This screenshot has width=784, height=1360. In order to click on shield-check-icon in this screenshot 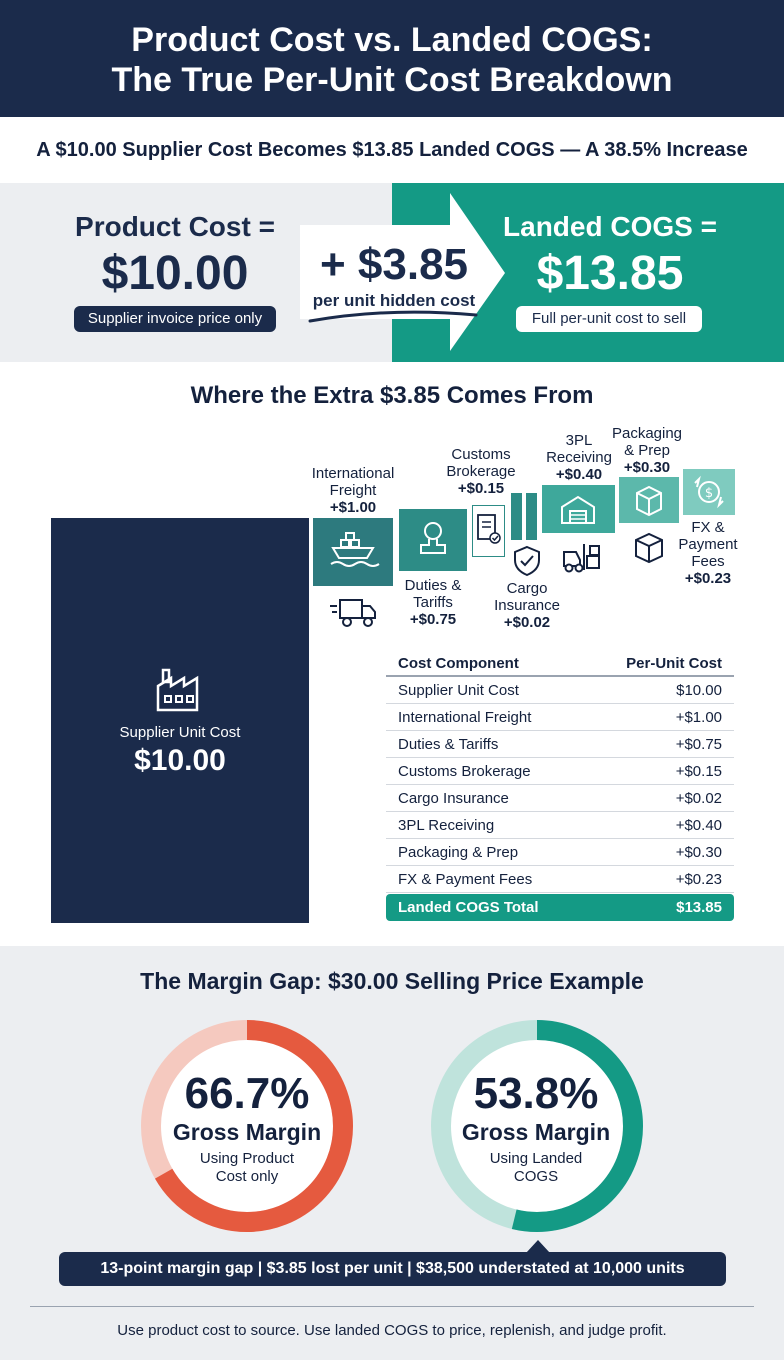, I will do `click(527, 561)`.